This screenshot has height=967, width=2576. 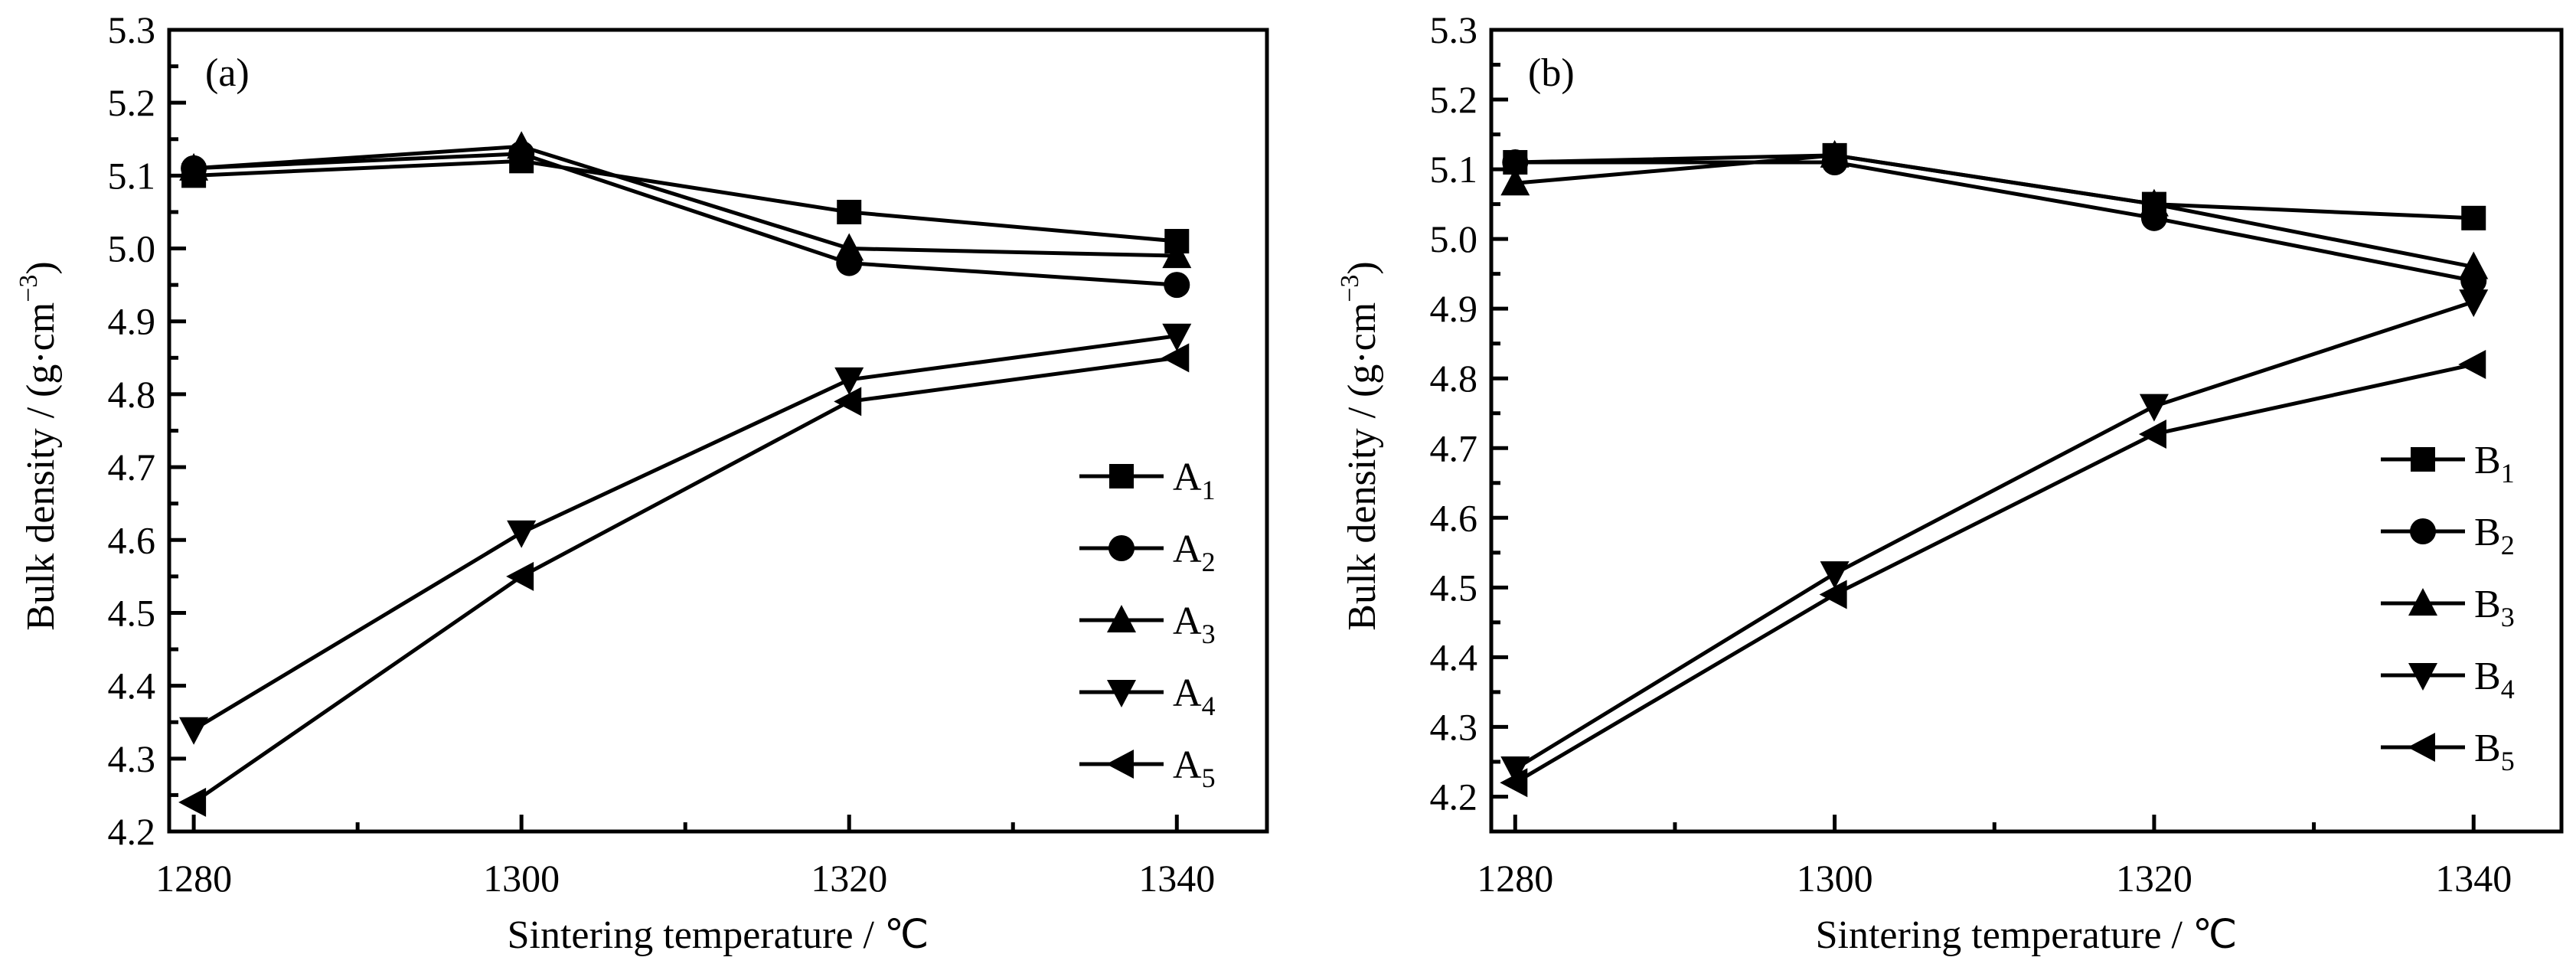 What do you see at coordinates (132, 175) in the screenshot?
I see `y-tick-label: 5.1` at bounding box center [132, 175].